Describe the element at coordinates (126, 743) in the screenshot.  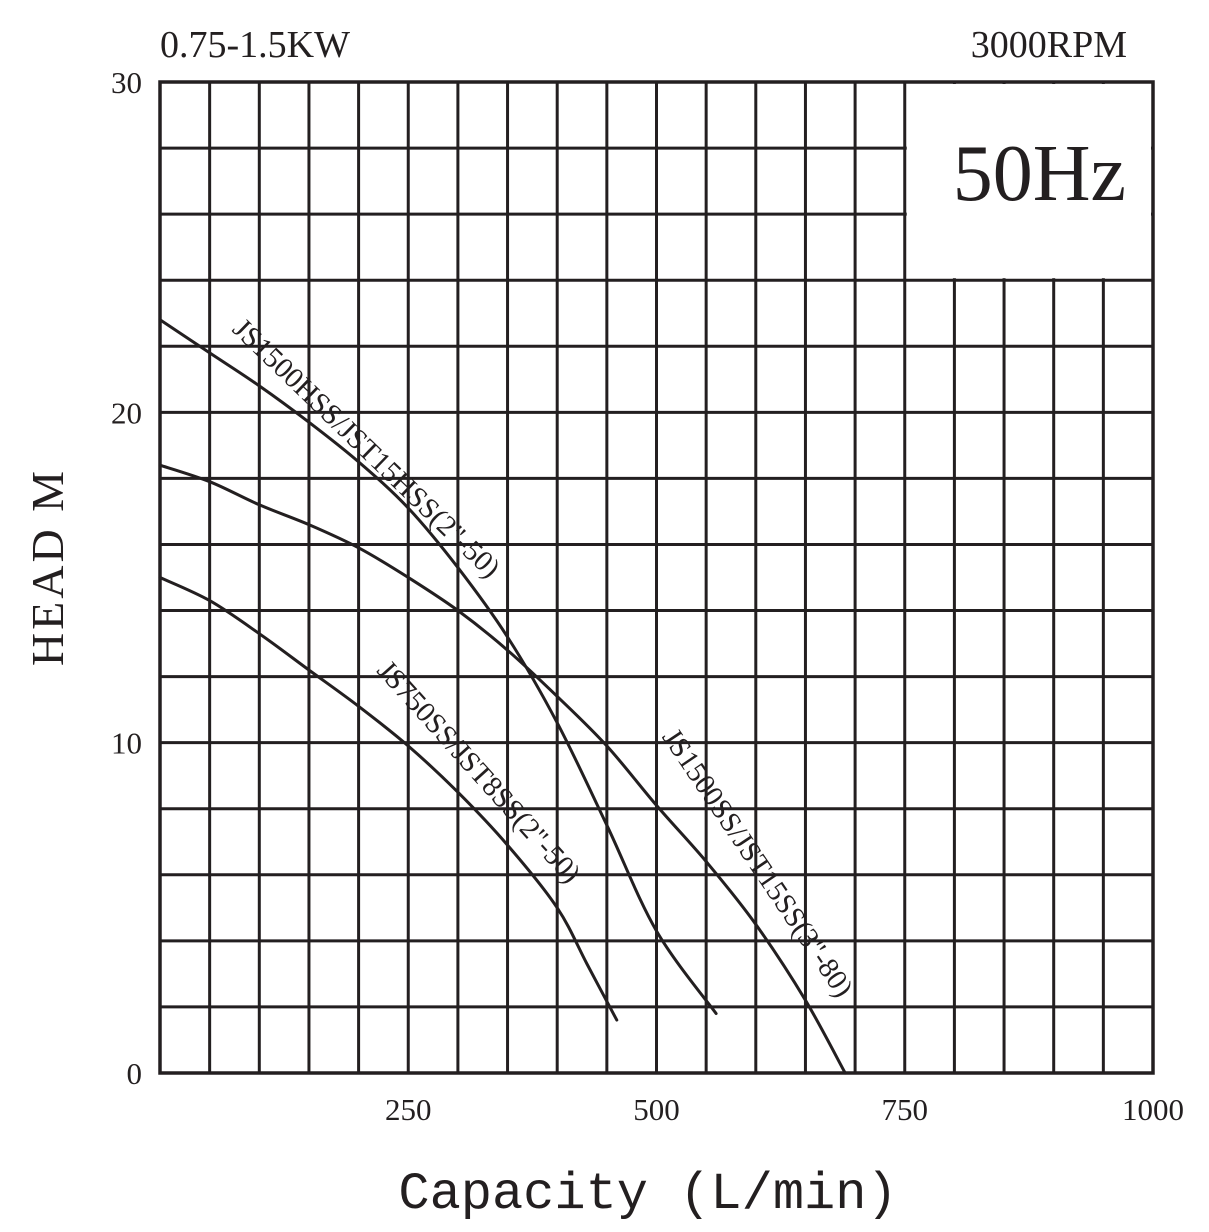
I see `y-tick-label: 10` at that location.